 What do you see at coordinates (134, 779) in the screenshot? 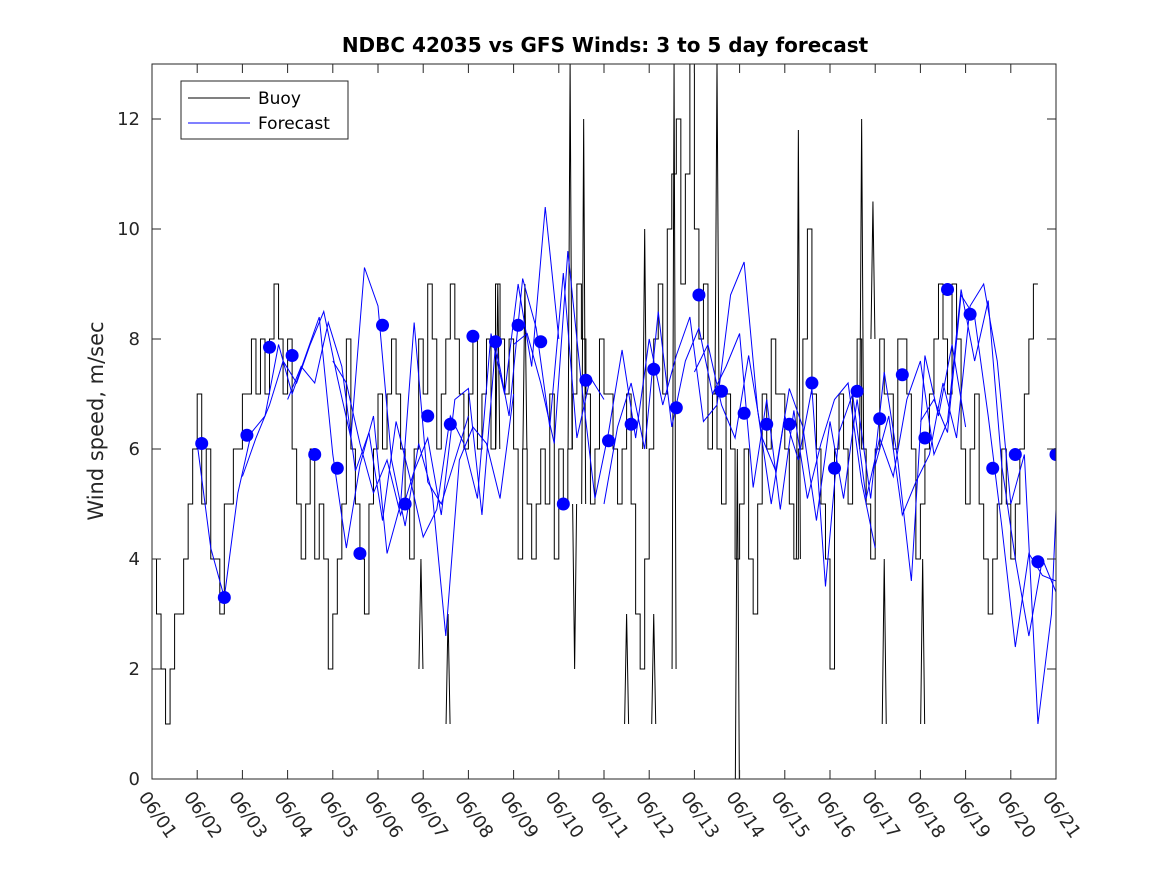
I see `y-tick-label: 0` at bounding box center [134, 779].